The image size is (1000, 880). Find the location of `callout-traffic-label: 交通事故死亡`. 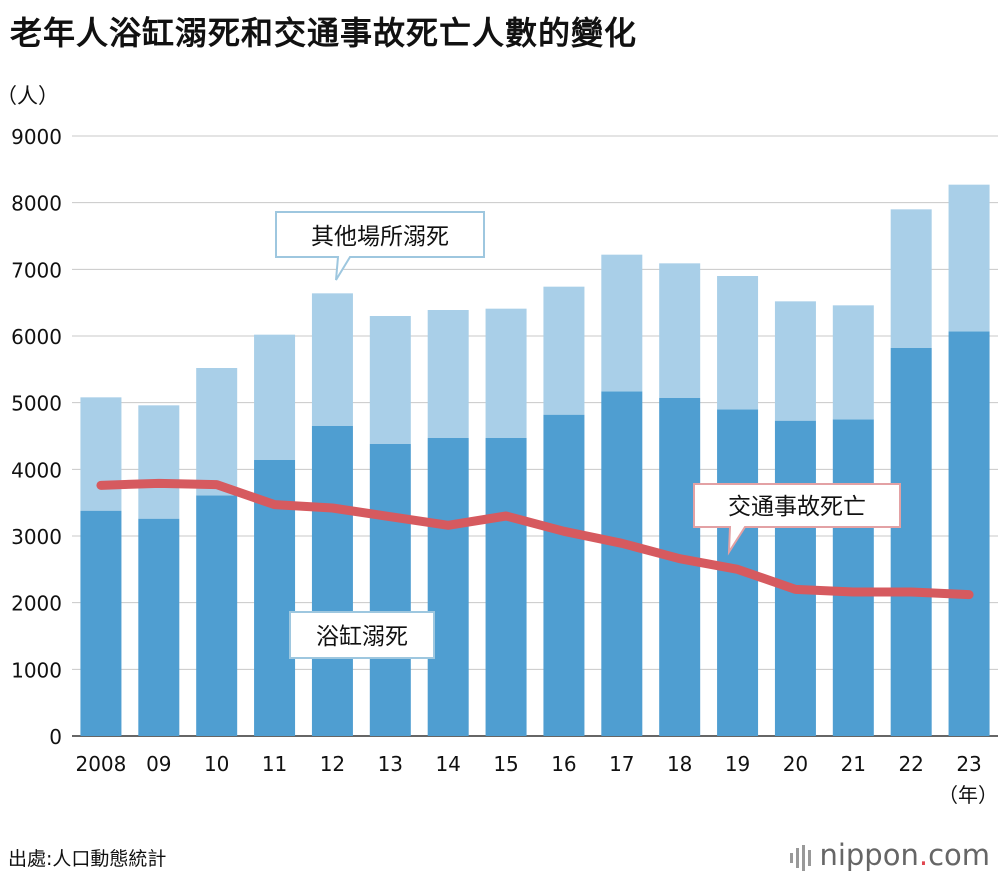

callout-traffic-label: 交通事故死亡 is located at coordinates (797, 507).